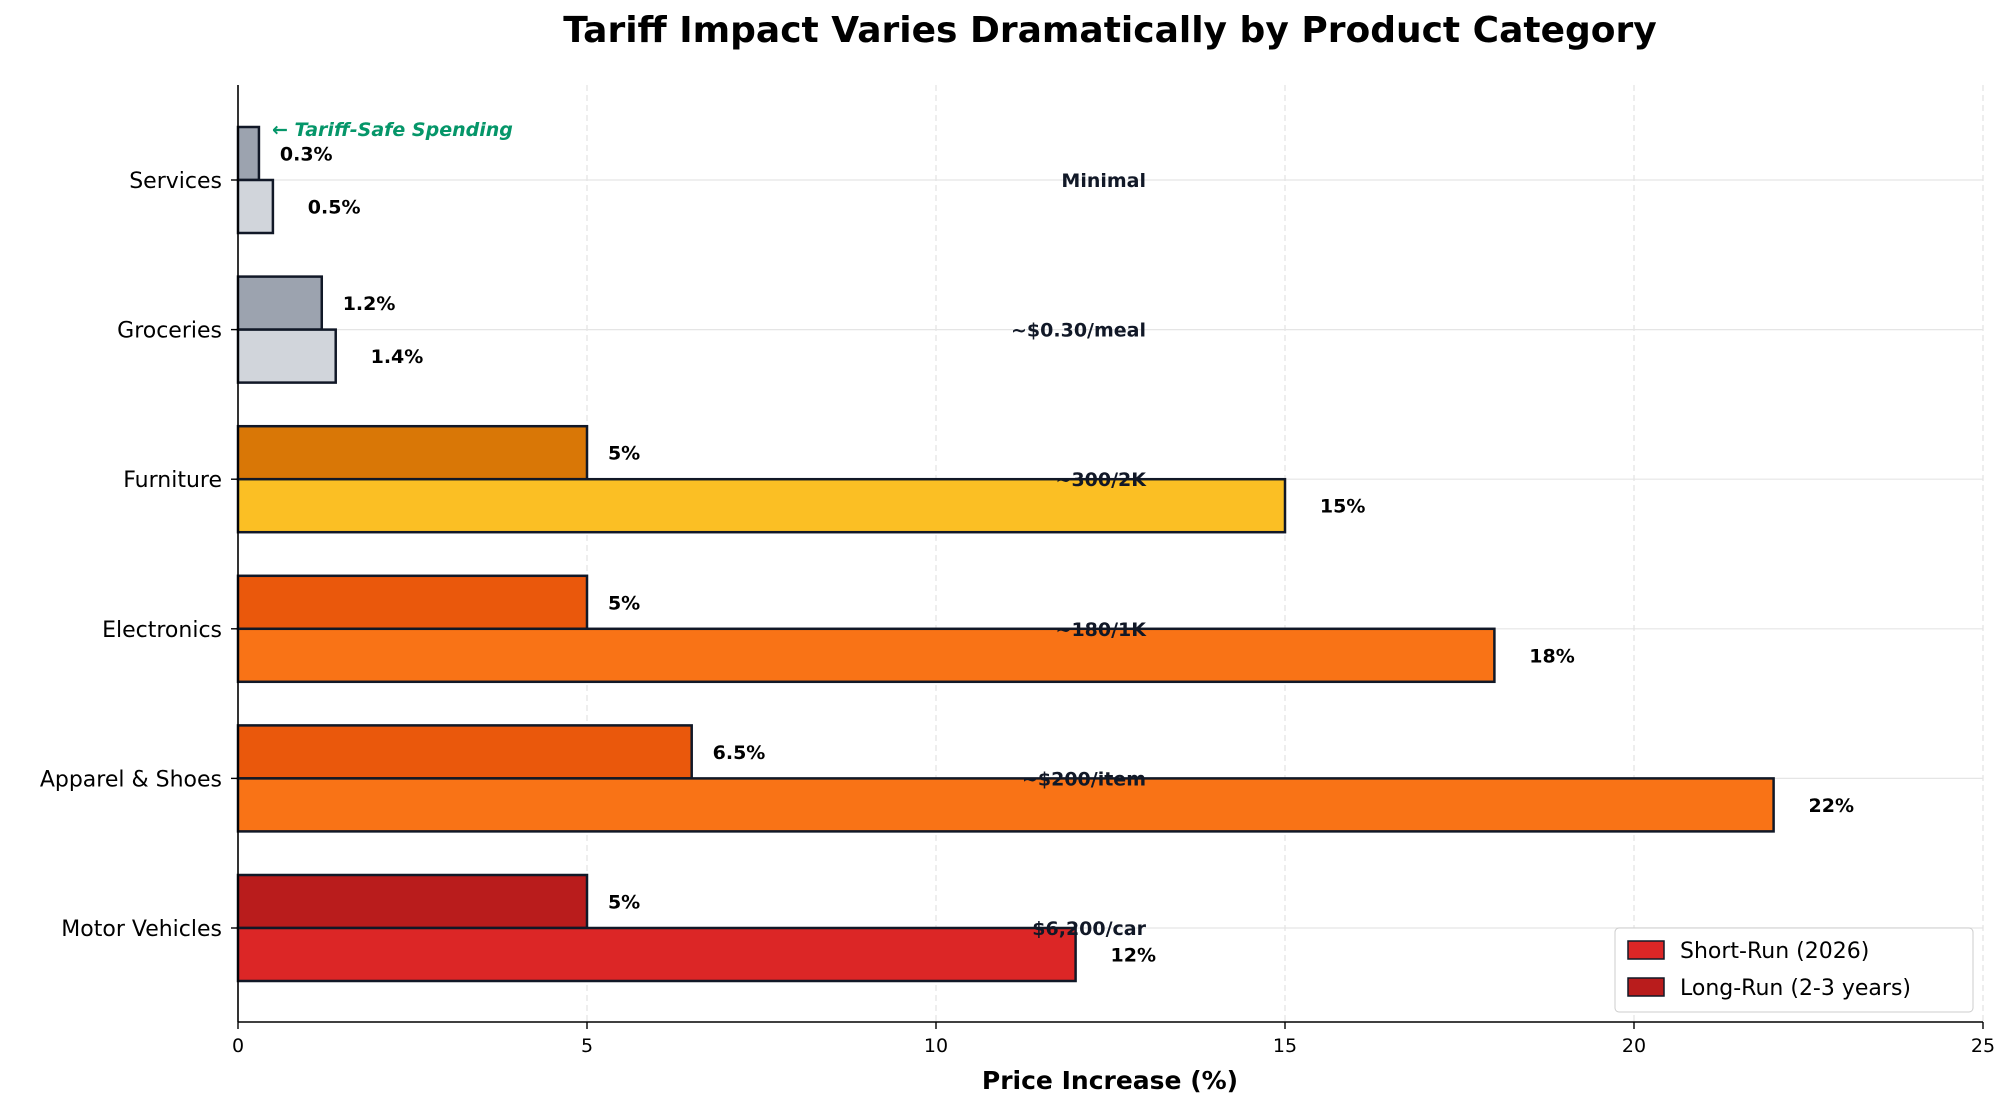 The height and width of the screenshot is (1105, 2005). I want to click on x-axis-label: Price Increase (%), so click(1110, 1080).